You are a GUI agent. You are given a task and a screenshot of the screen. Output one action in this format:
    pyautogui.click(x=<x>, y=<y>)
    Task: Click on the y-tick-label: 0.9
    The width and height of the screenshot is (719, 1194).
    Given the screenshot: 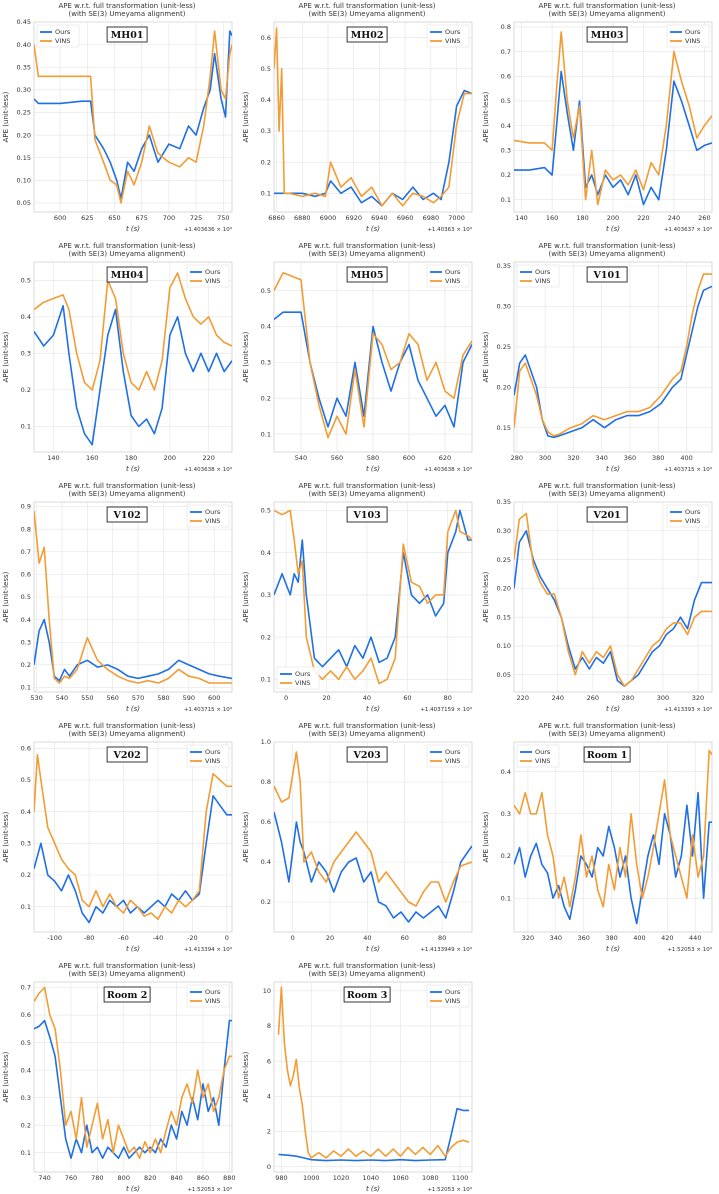 What is the action you would take?
    pyautogui.click(x=26, y=507)
    